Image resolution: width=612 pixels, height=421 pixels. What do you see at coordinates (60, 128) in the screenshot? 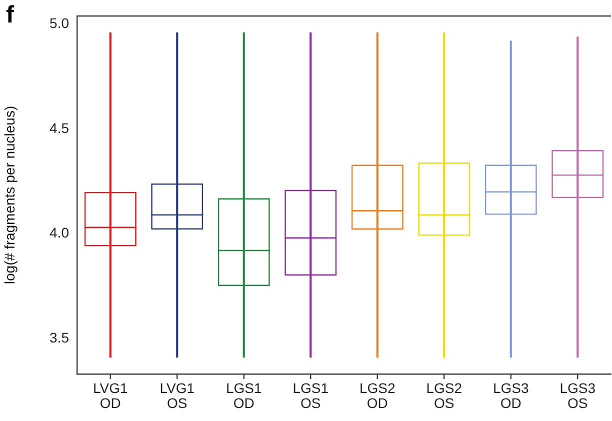
I see `y-tick-label: 4.5` at bounding box center [60, 128].